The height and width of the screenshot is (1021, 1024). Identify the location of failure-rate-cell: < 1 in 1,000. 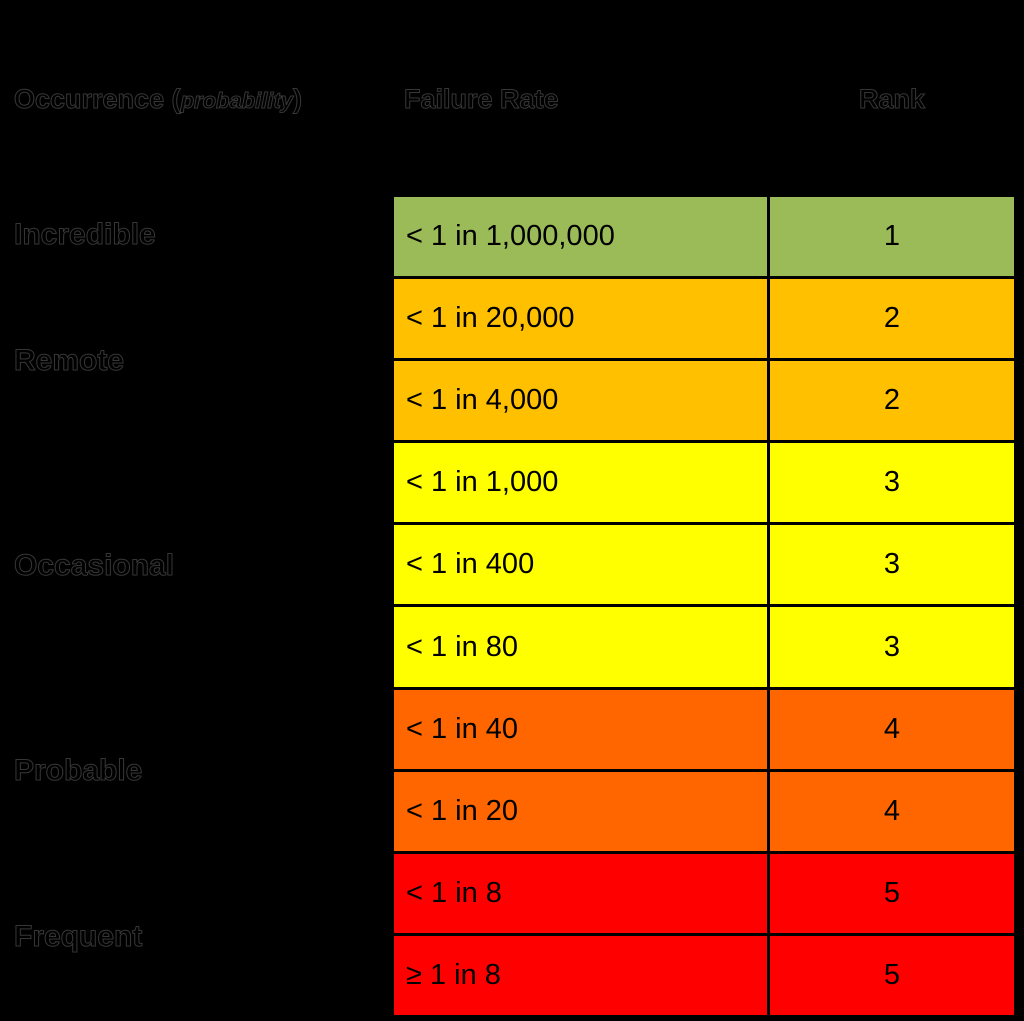
(580, 483).